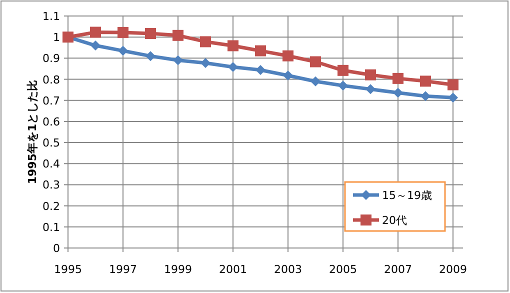 This screenshot has height=293, width=510. What do you see at coordinates (51, 16) in the screenshot?
I see `y-tick-label: 1.1` at bounding box center [51, 16].